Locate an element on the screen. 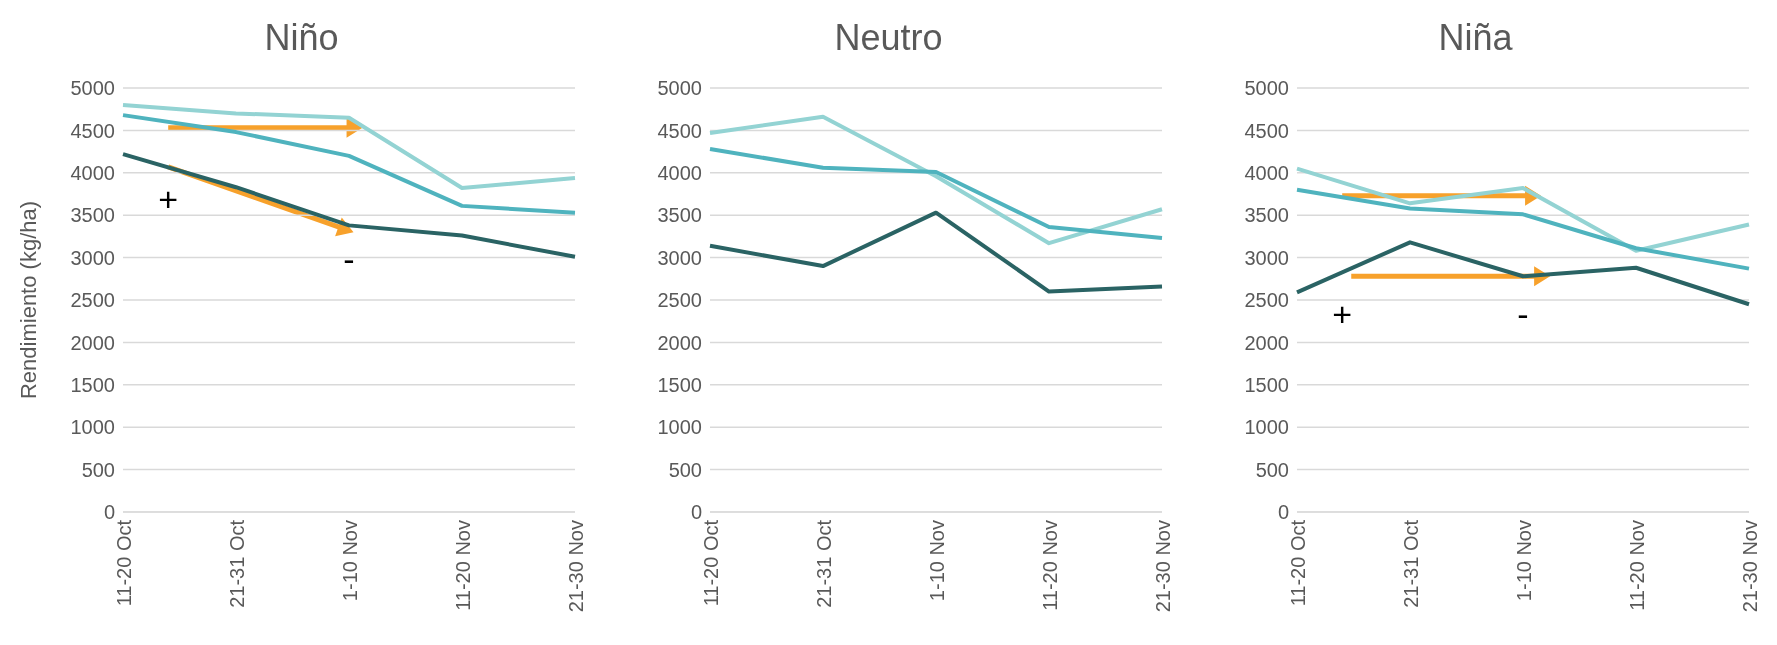 The height and width of the screenshot is (645, 1777). chart-title: Neutro is located at coordinates (888, 38).